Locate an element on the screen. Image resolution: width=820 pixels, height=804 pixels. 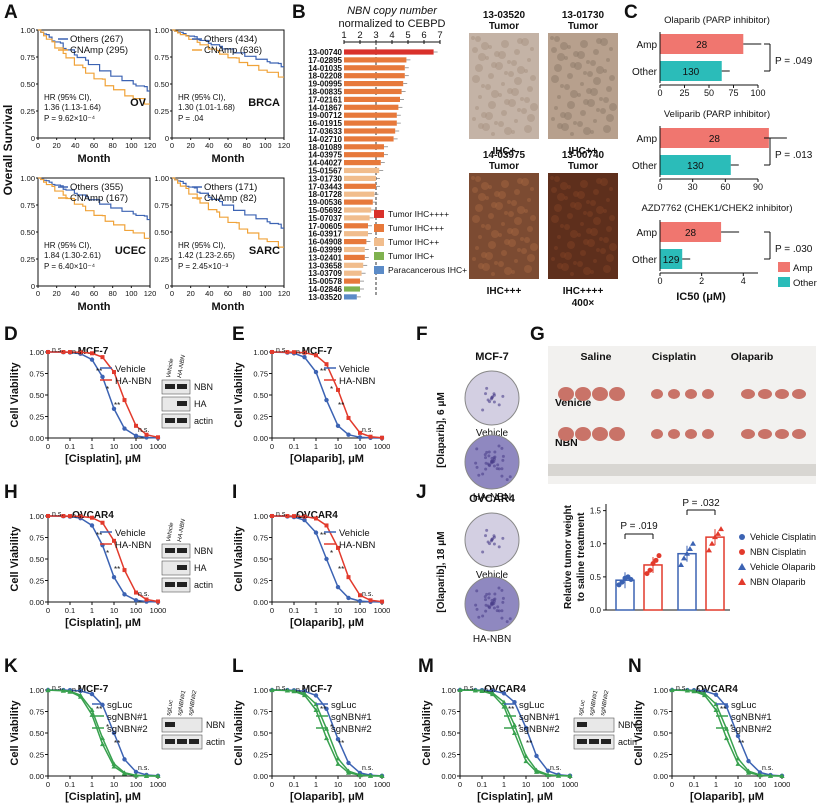
amp-n: 28 is located at coordinates (691, 233).